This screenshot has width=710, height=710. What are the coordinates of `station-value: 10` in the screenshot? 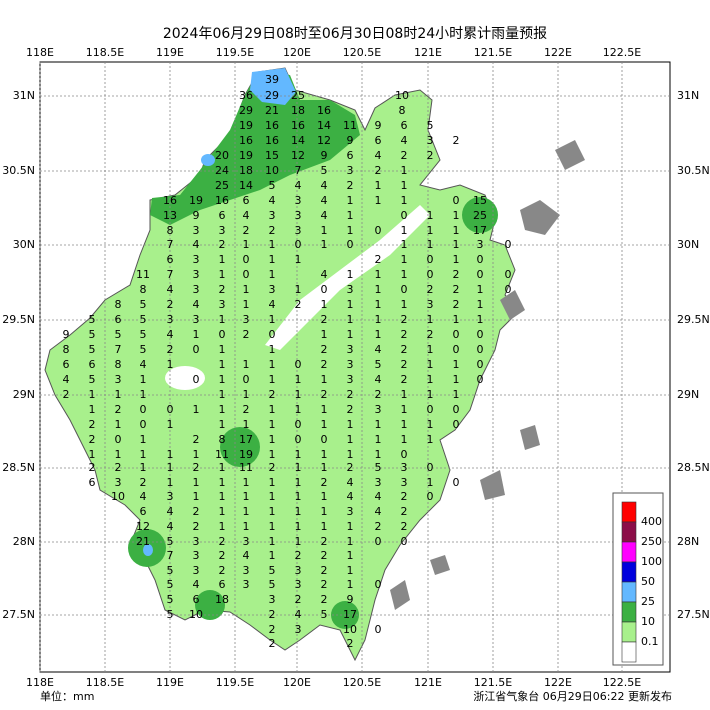 It's located at (402, 95).